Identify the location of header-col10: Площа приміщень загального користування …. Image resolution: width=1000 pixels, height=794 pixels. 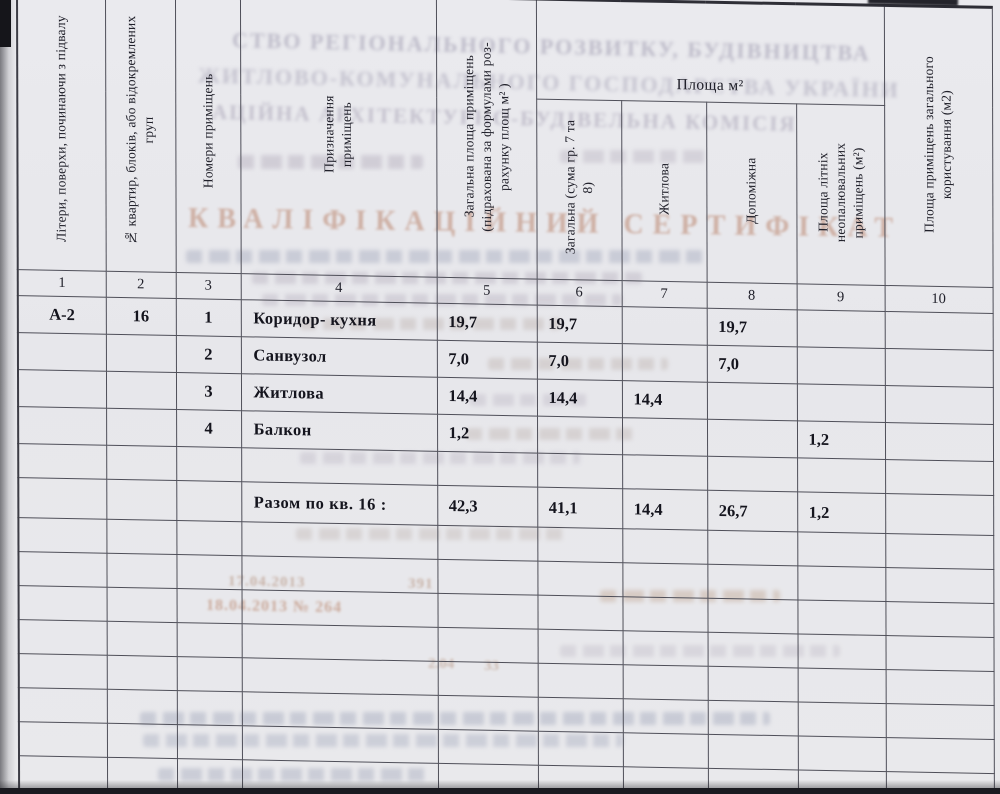
(938, 146).